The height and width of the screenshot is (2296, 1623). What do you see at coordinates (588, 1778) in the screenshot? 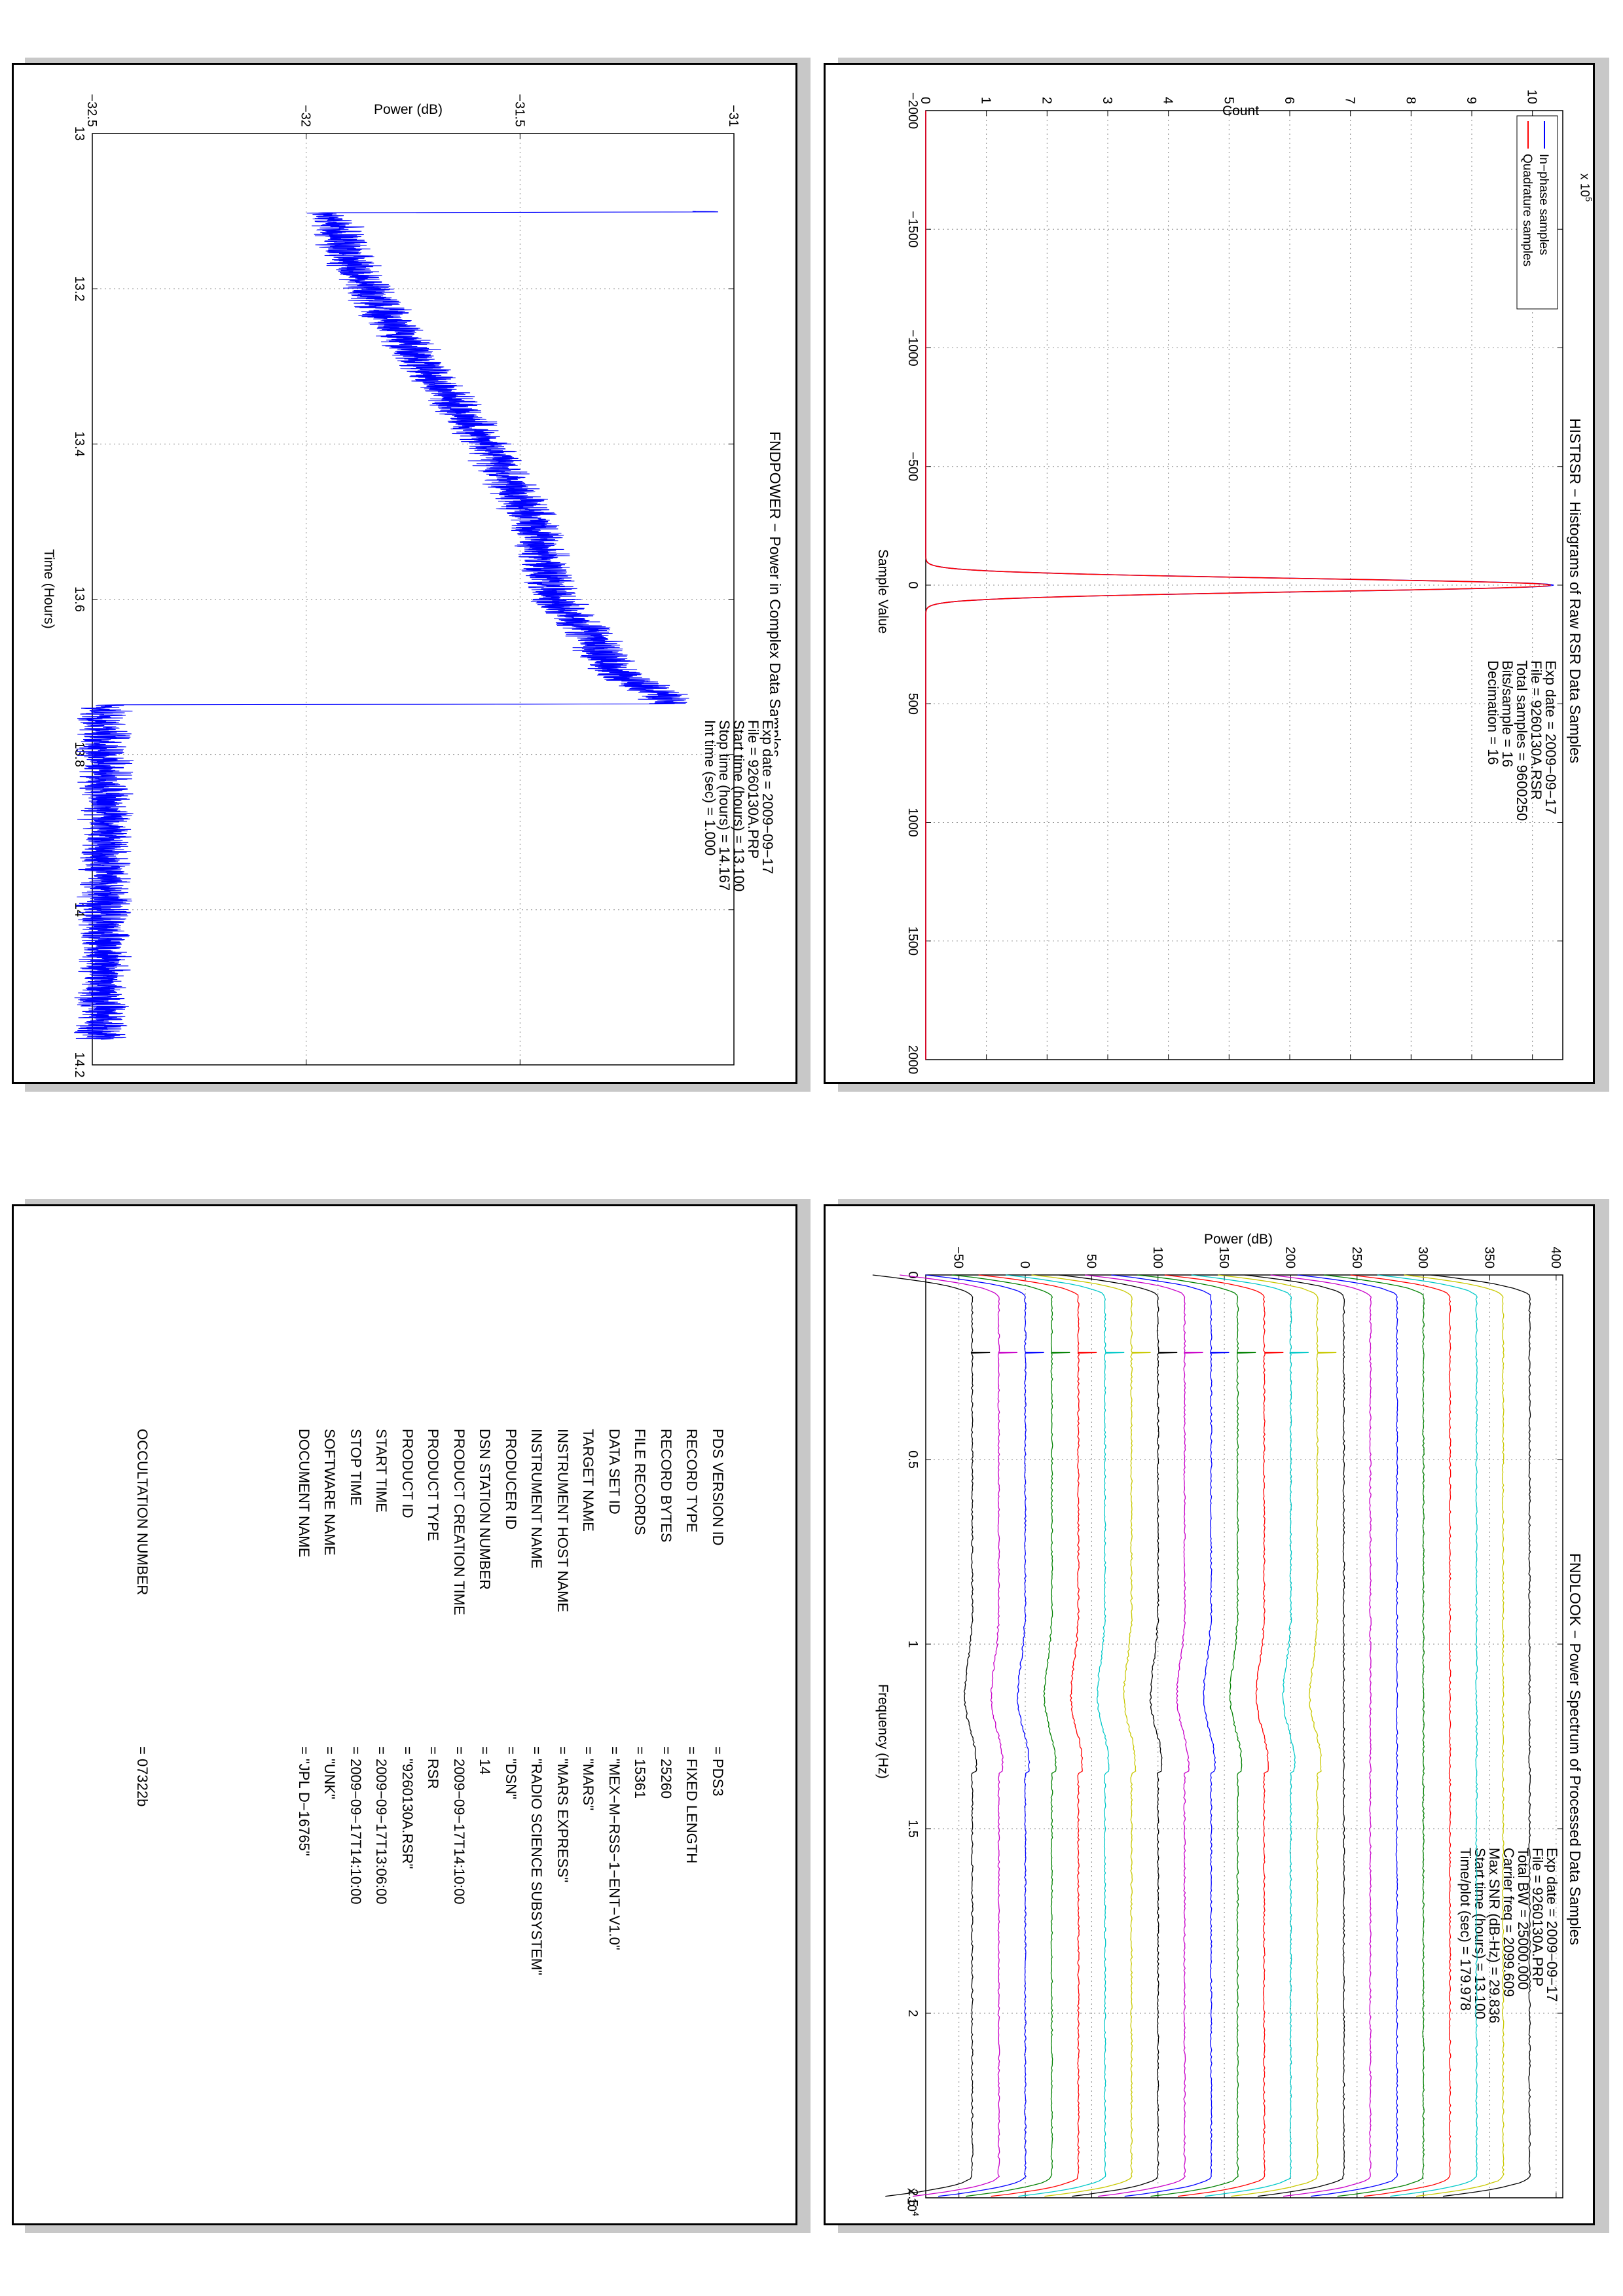
I see `pds-label-value: = "MARS"` at bounding box center [588, 1778].